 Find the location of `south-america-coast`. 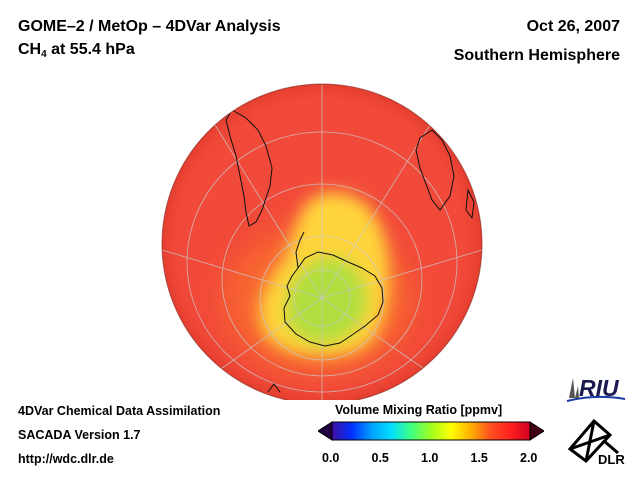

south-america-coast is located at coordinates (249, 168).